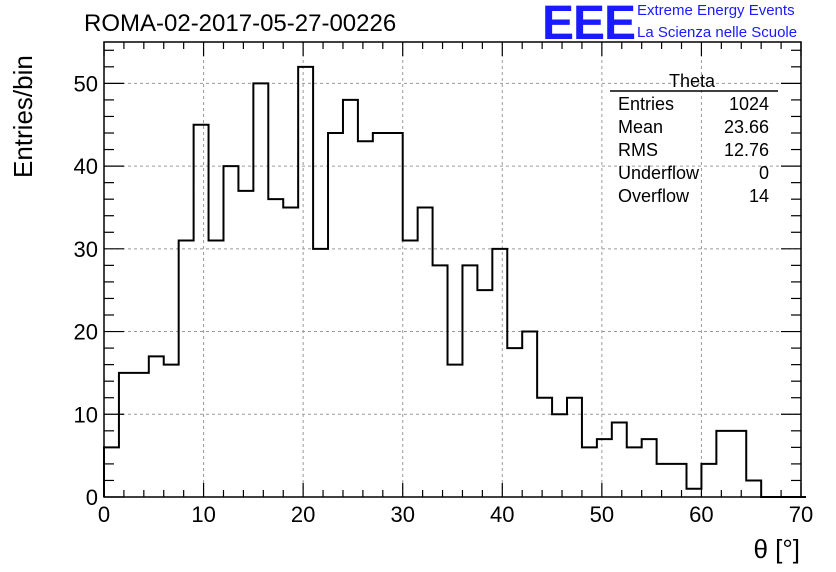  What do you see at coordinates (86, 166) in the screenshot?
I see `y-tick-label: 40` at bounding box center [86, 166].